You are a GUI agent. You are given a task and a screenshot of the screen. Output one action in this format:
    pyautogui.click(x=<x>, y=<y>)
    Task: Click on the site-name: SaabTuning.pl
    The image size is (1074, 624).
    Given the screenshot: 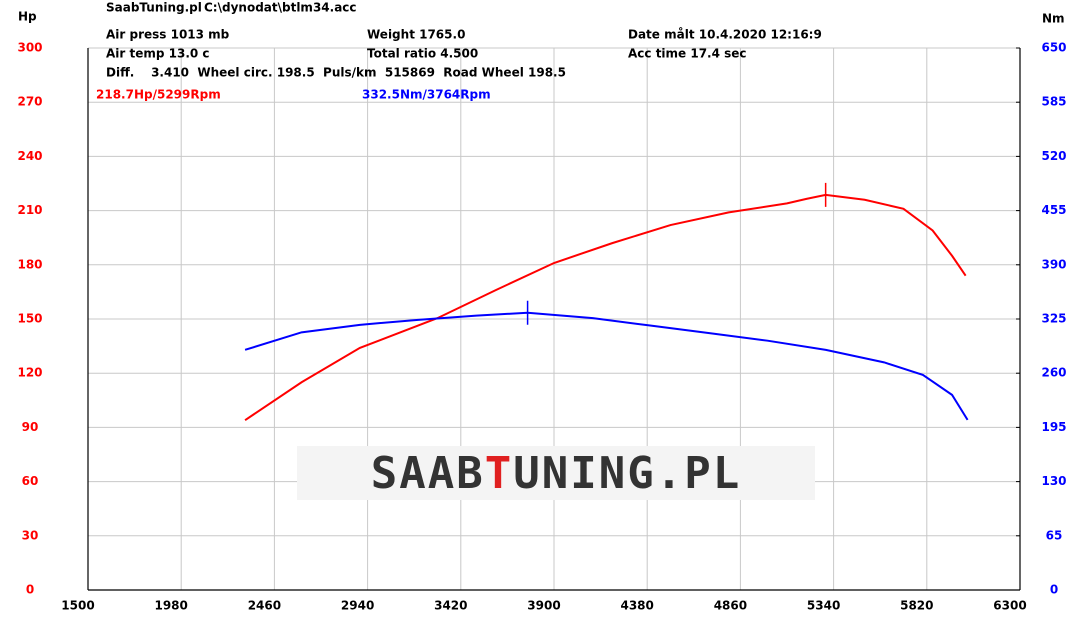 What is the action you would take?
    pyautogui.click(x=154, y=8)
    